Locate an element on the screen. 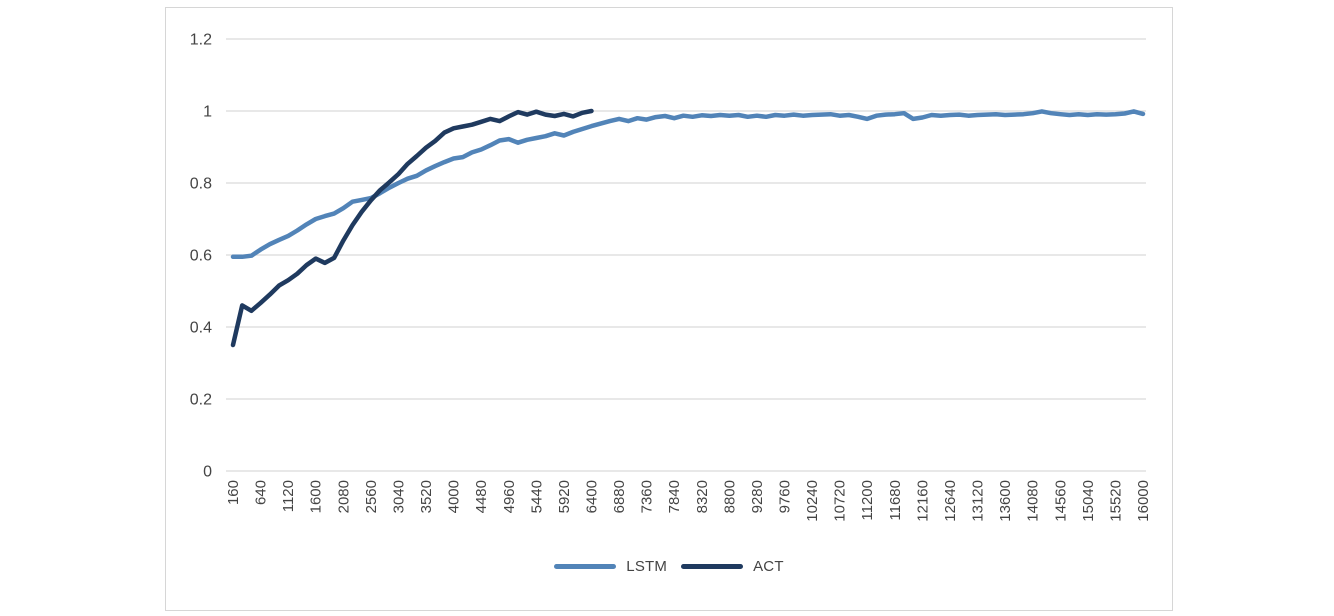  x-axis-tick-label: 12640 is located at coordinates (950, 501).